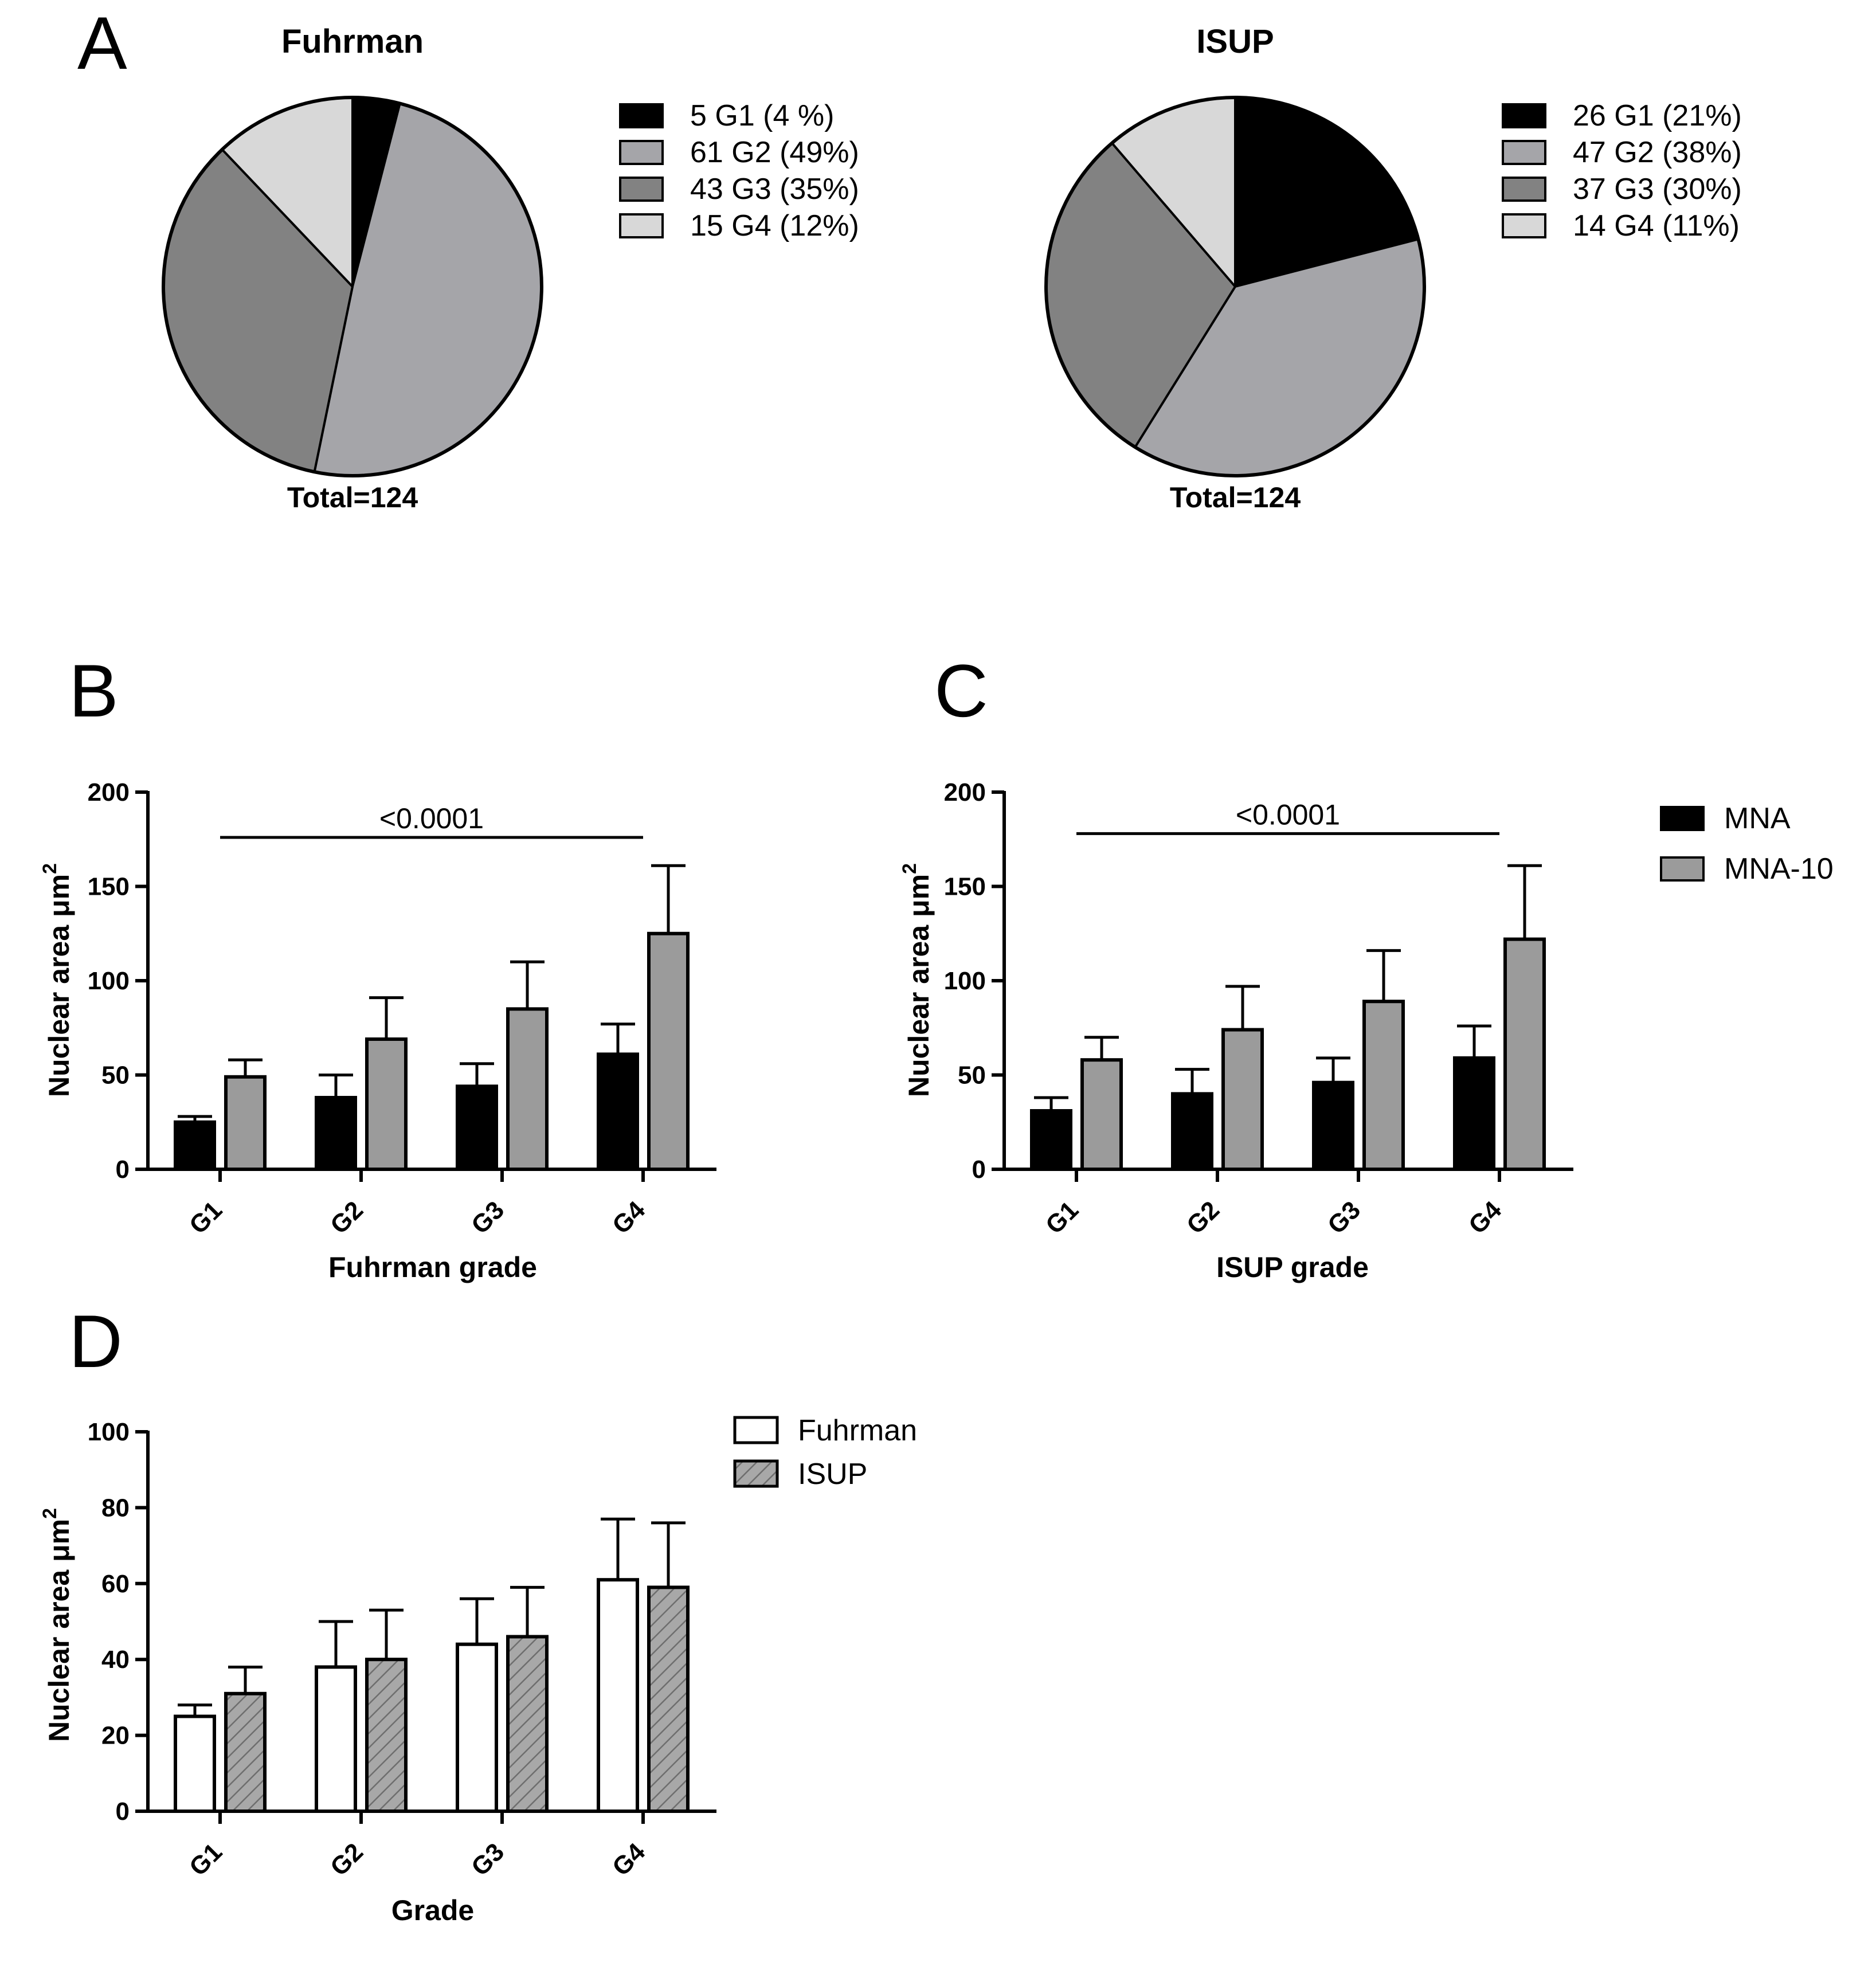 The image size is (1876, 1970). I want to click on y-tick-label: 20, so click(116, 1736).